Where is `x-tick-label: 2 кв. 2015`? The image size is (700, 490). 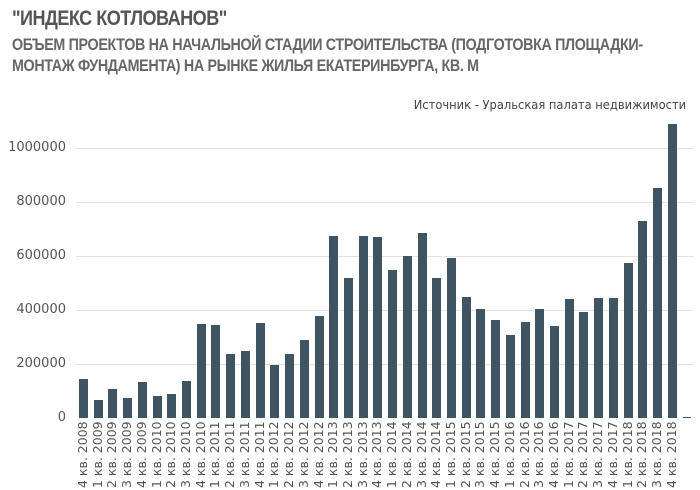 x-tick-label: 2 кв. 2015 is located at coordinates (465, 454).